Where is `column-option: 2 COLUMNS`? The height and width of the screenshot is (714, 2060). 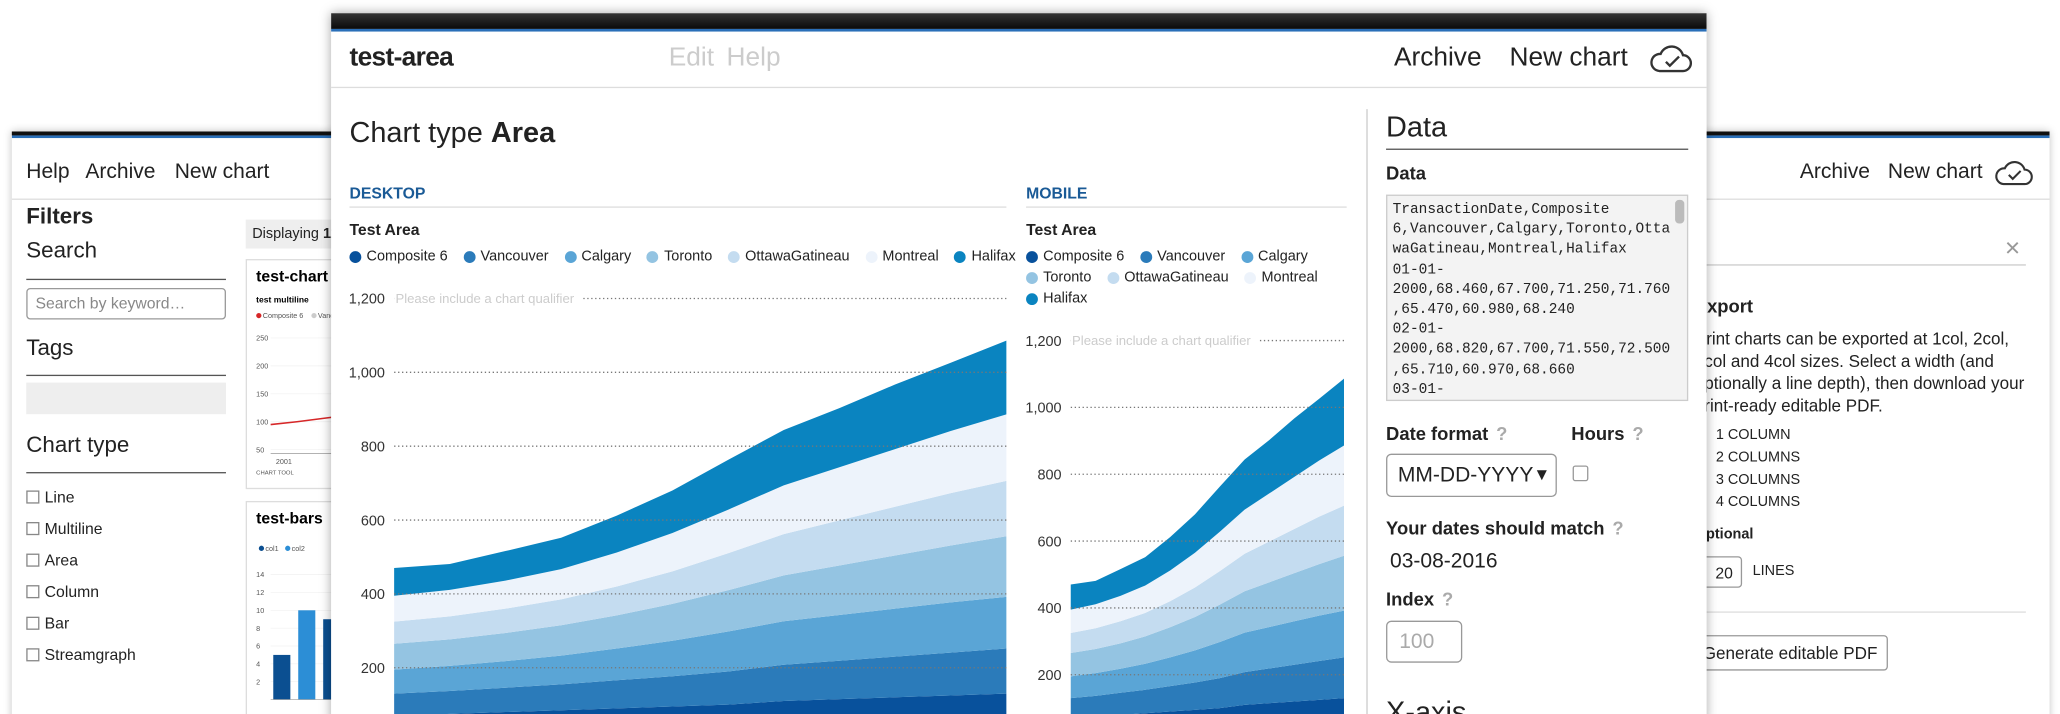 column-option: 2 COLUMNS is located at coordinates (1747, 457).